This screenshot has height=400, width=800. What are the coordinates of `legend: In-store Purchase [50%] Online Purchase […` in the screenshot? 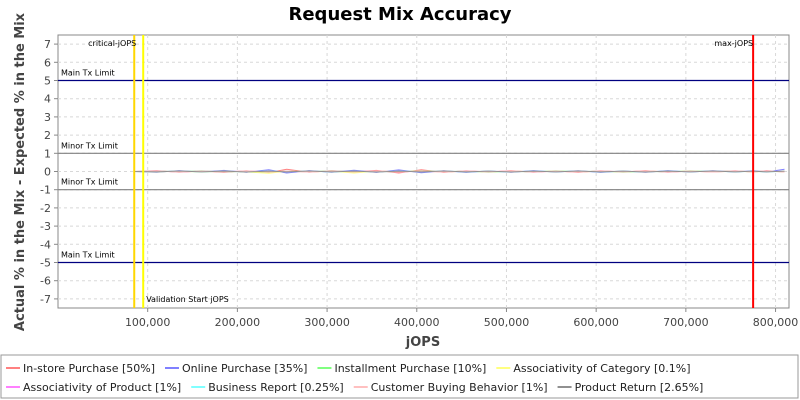 It's located at (354, 378).